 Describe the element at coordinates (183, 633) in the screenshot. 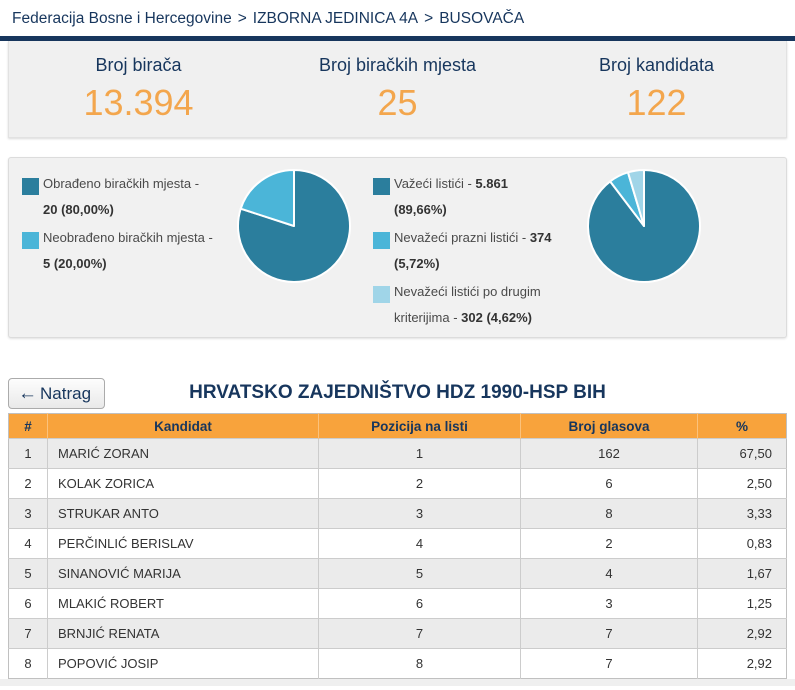

I see `candidate-cell: BRNJIĆ RENATA` at that location.